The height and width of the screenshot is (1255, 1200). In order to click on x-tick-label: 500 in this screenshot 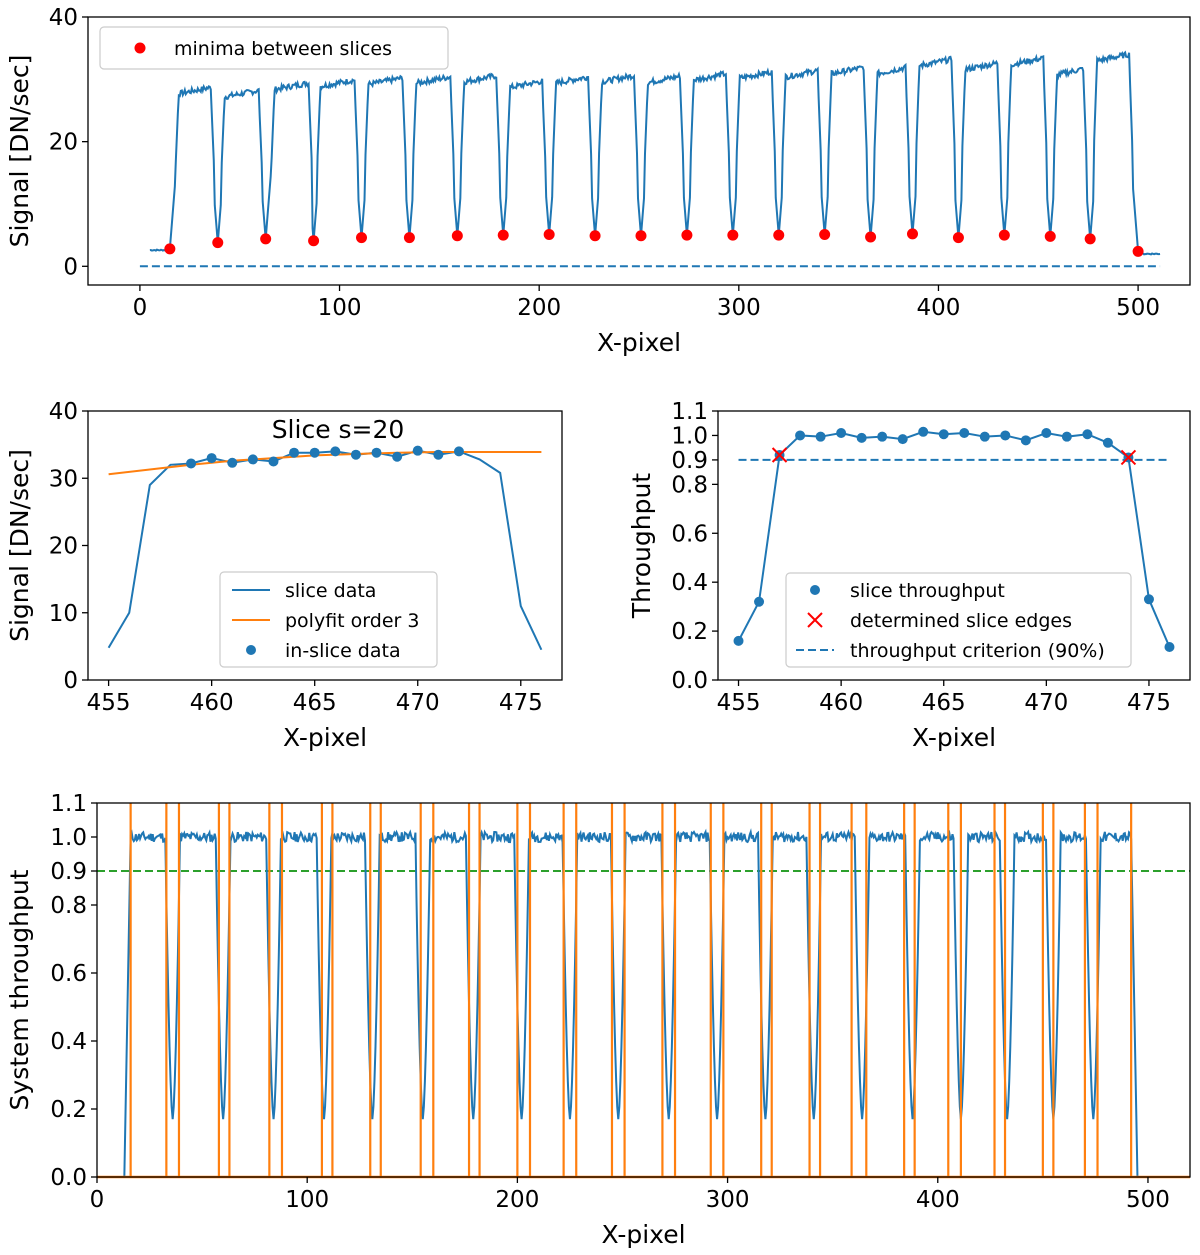, I will do `click(1138, 308)`.